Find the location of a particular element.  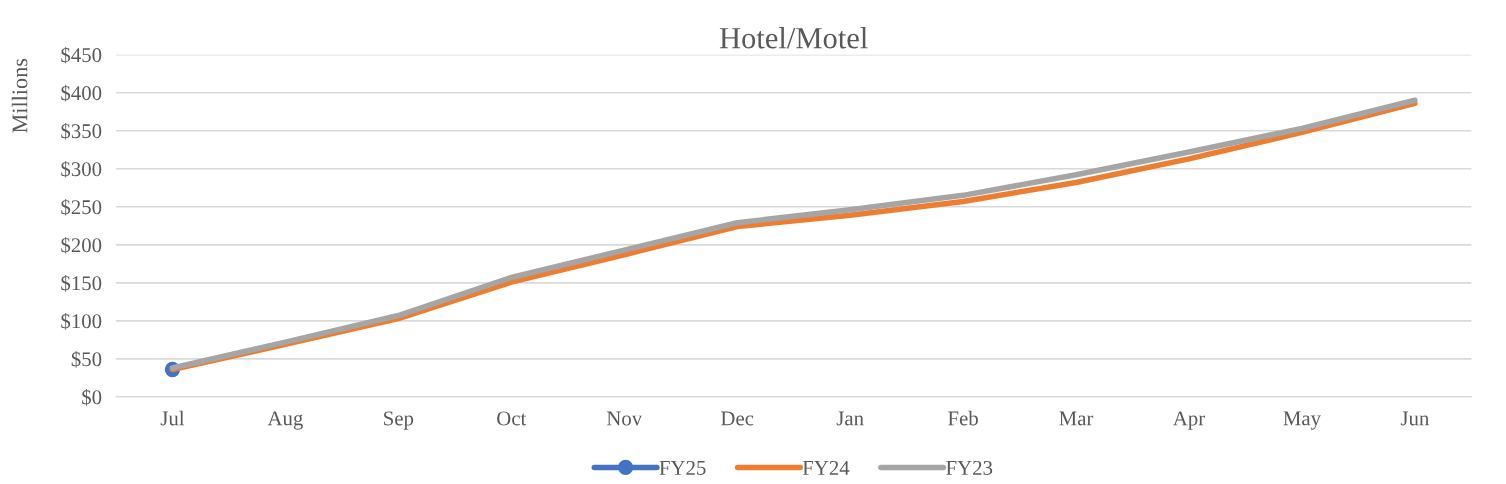

x-tick-label: Mar is located at coordinates (1076, 418).